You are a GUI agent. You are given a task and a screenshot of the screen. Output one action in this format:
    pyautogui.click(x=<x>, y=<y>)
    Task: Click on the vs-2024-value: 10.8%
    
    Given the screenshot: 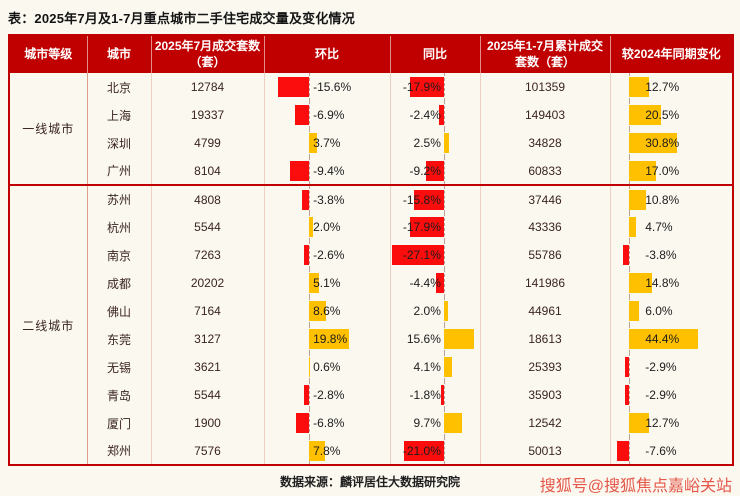 What is the action you would take?
    pyautogui.click(x=662, y=200)
    